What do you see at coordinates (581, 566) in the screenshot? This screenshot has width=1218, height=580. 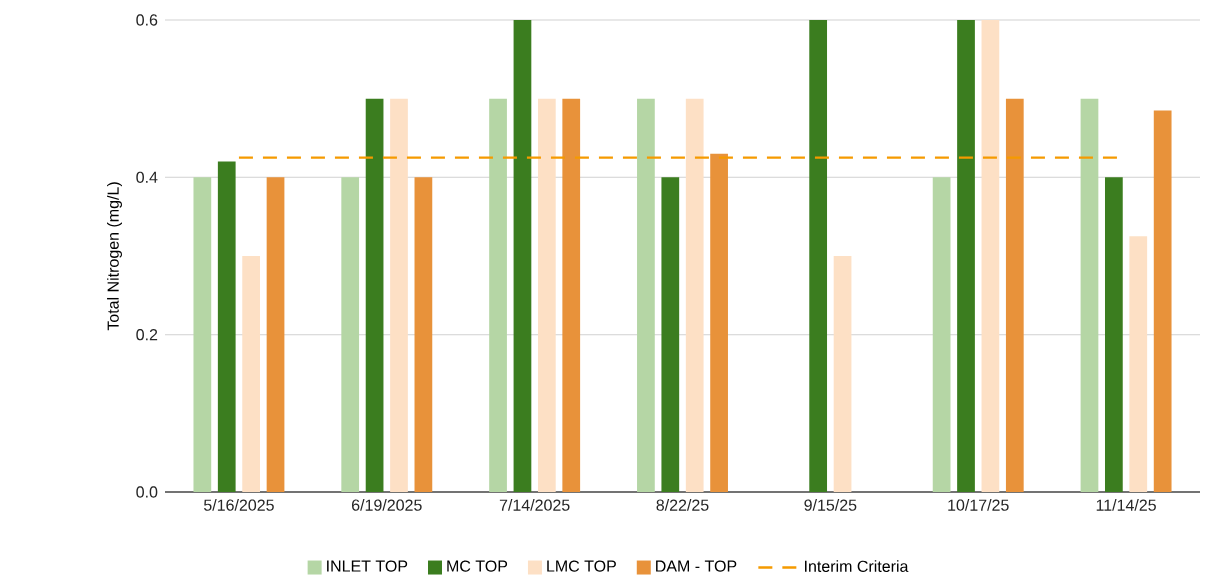 I see `legend-label: LMC TOP` at bounding box center [581, 566].